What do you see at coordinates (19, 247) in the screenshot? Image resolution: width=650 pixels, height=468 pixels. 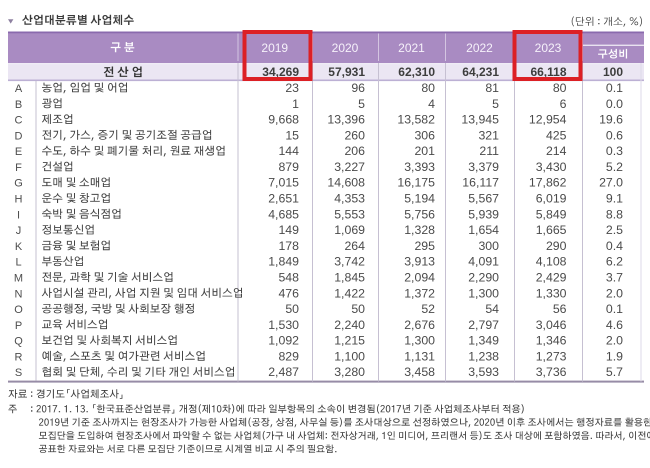 I see `svg-text: K` at bounding box center [19, 247].